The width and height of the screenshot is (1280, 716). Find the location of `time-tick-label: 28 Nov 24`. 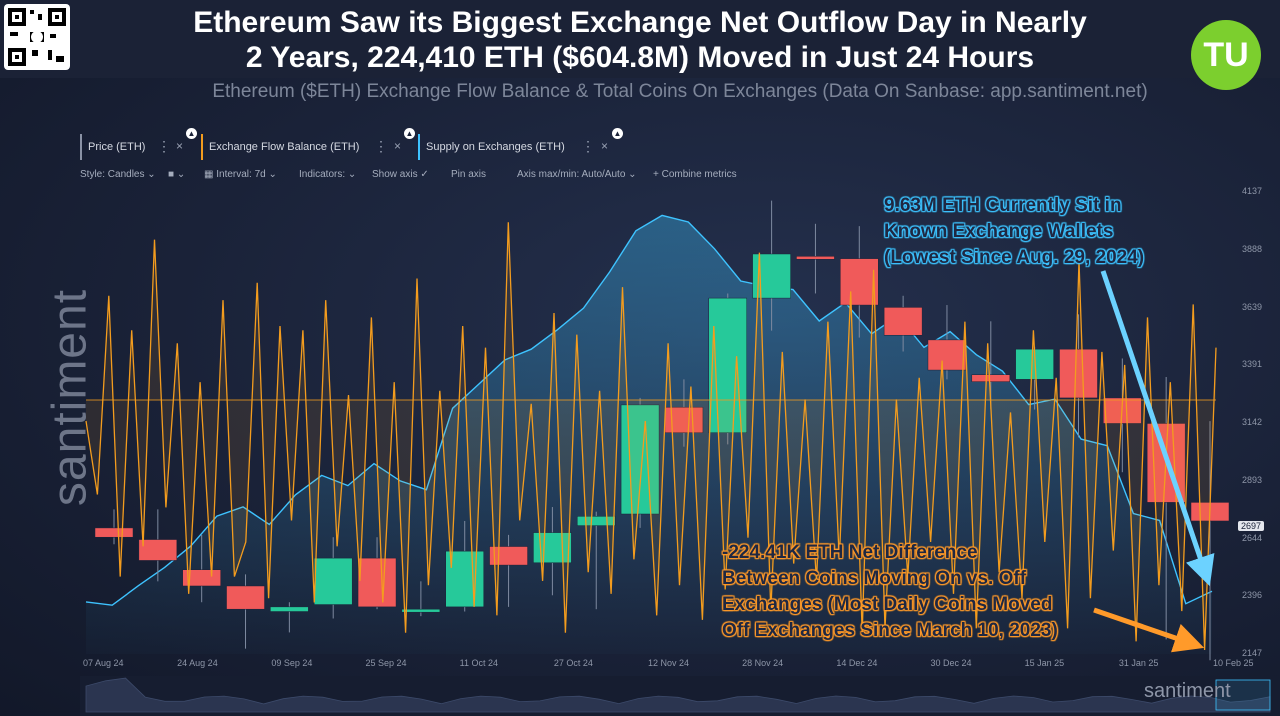

time-tick-label: 28 Nov 24 is located at coordinates (763, 663).